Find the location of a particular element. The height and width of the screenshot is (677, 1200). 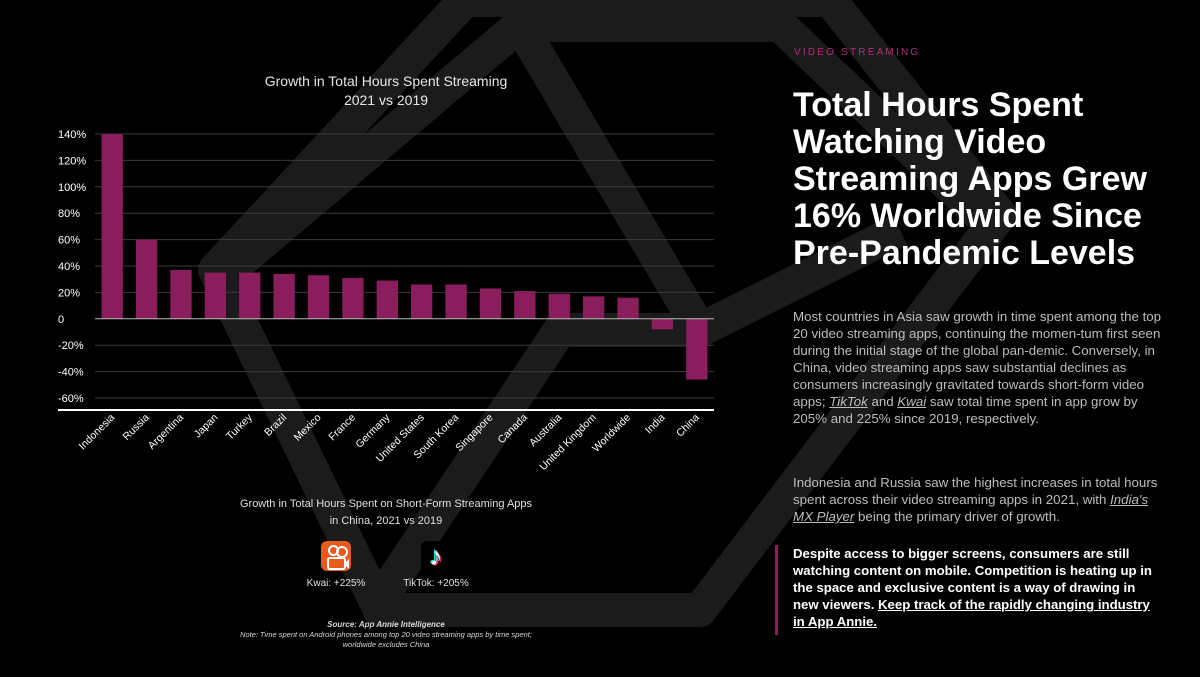

kwai-link: Kwai is located at coordinates (912, 401).